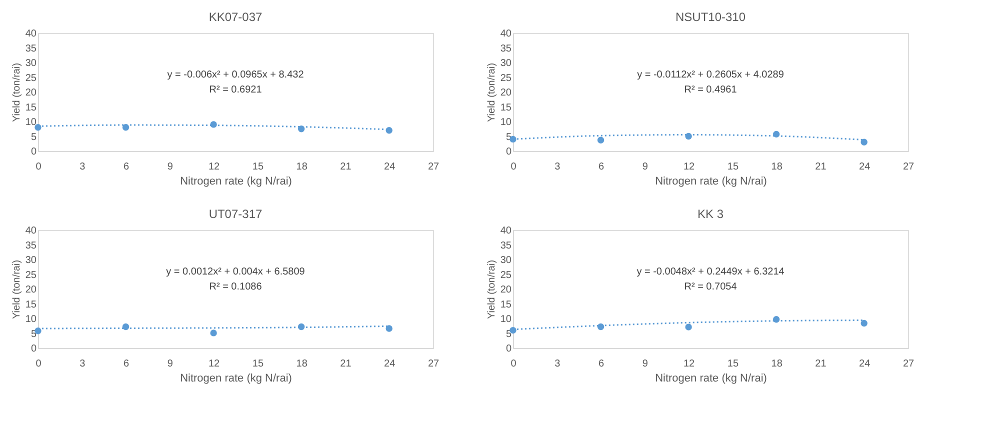  What do you see at coordinates (236, 272) in the screenshot?
I see `annotation: y = 0.0012x² + 0.004x + 6.5809` at bounding box center [236, 272].